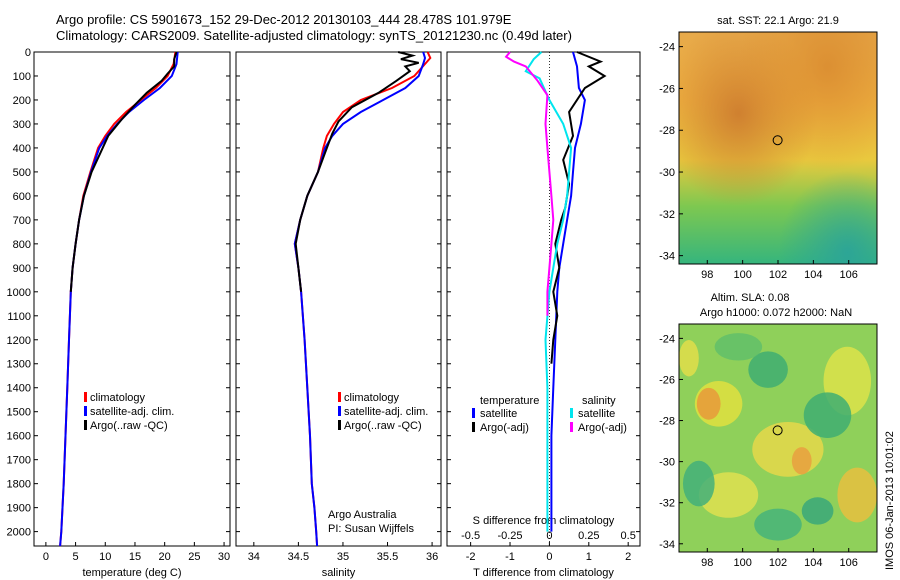 The height and width of the screenshot is (580, 900). What do you see at coordinates (543, 573) in the screenshot?
I see `x-axis-label: T difference from climatology` at bounding box center [543, 573].